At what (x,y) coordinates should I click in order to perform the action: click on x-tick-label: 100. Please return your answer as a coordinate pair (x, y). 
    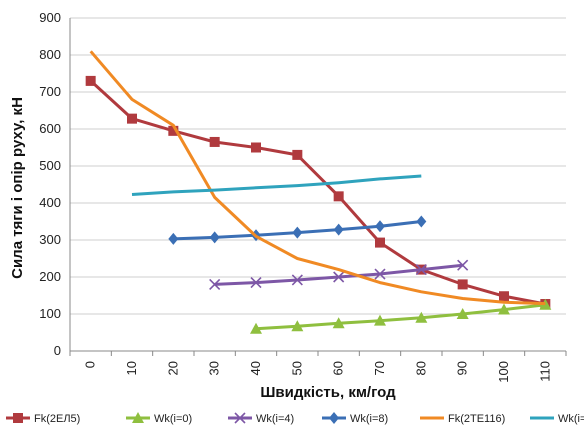
    Looking at the image, I should click on (503, 372).